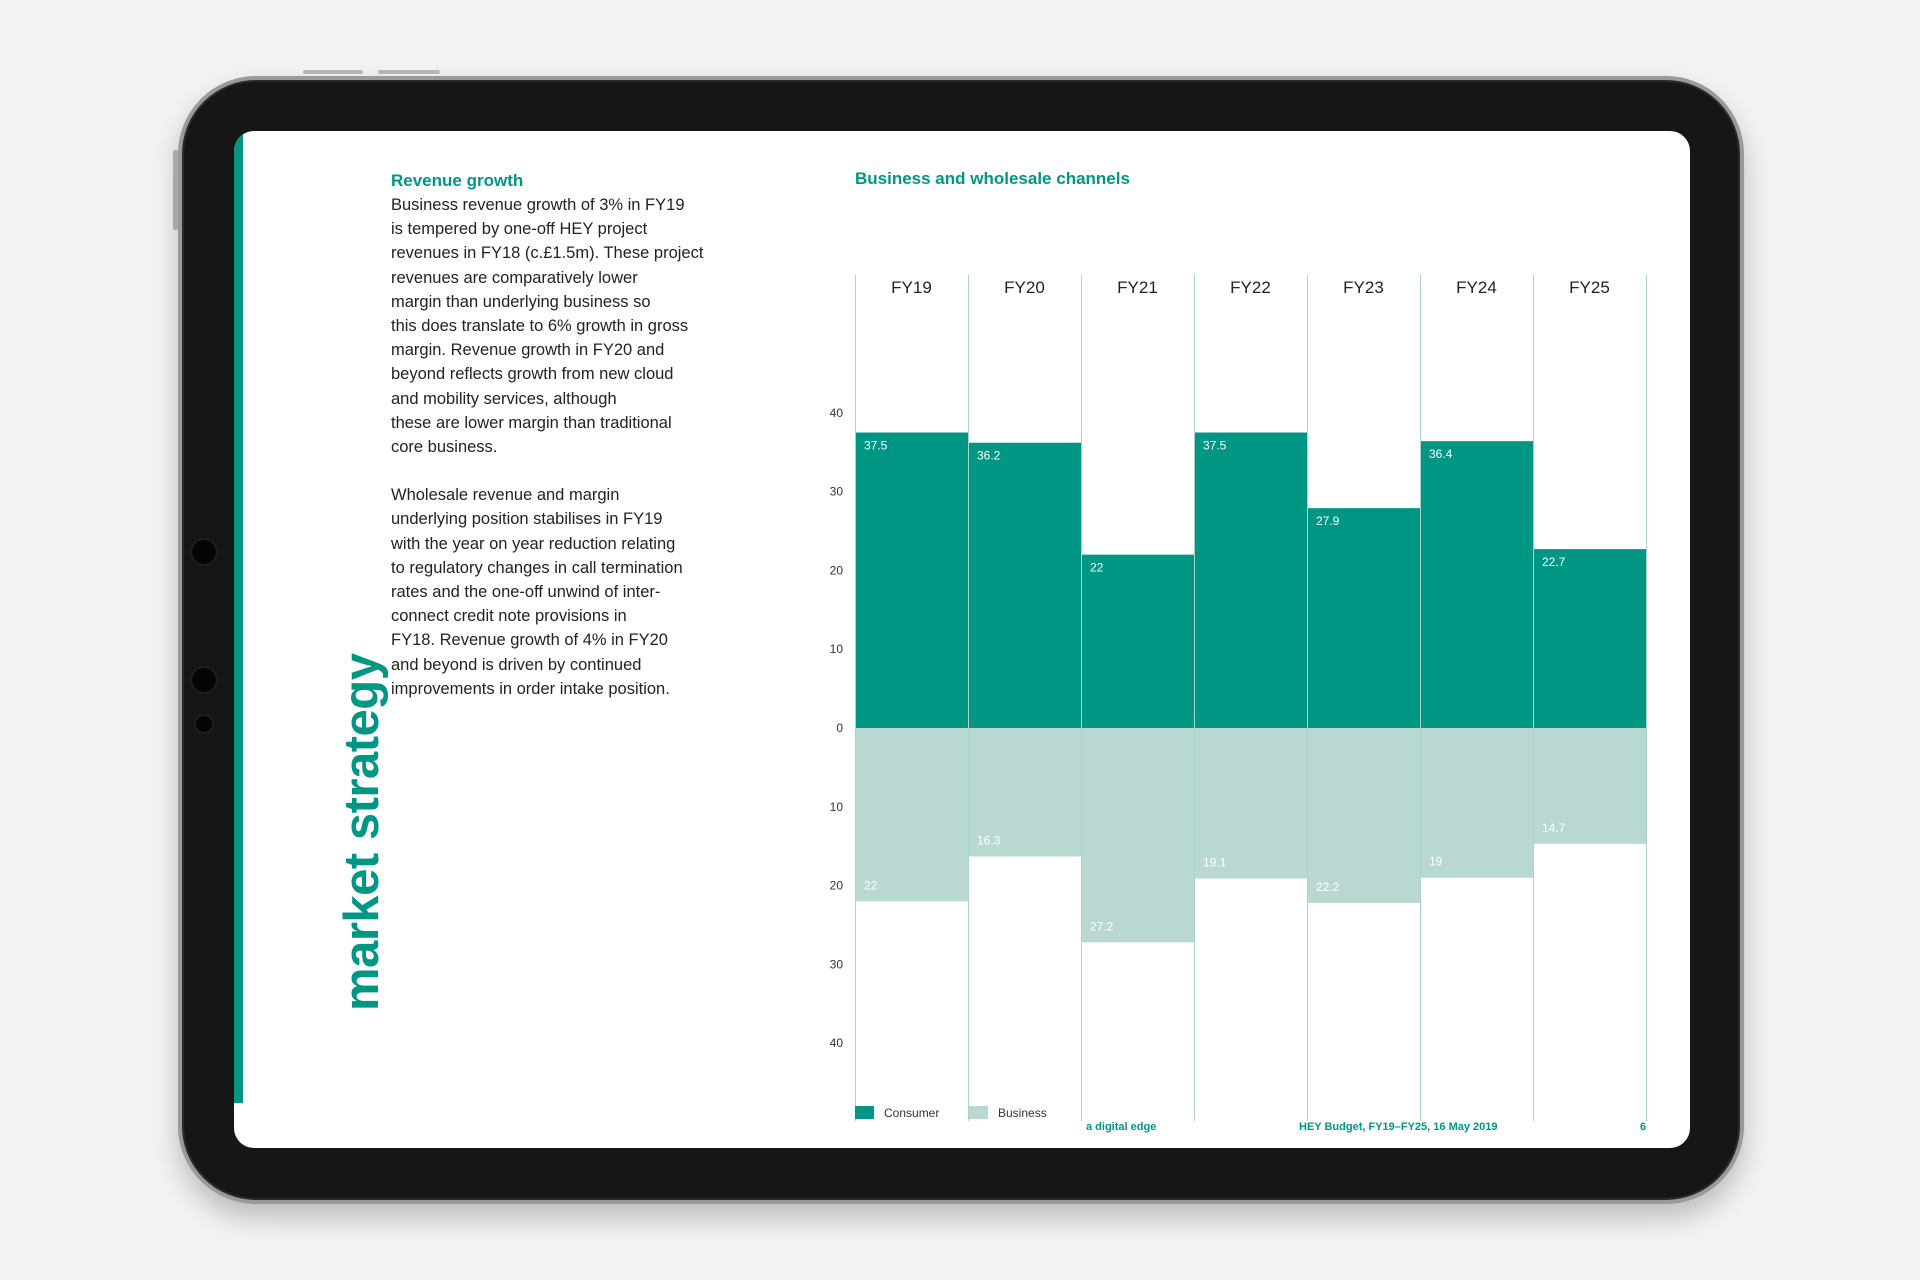 Image resolution: width=1920 pixels, height=1280 pixels. I want to click on consumer-data-label: 36.2, so click(989, 456).